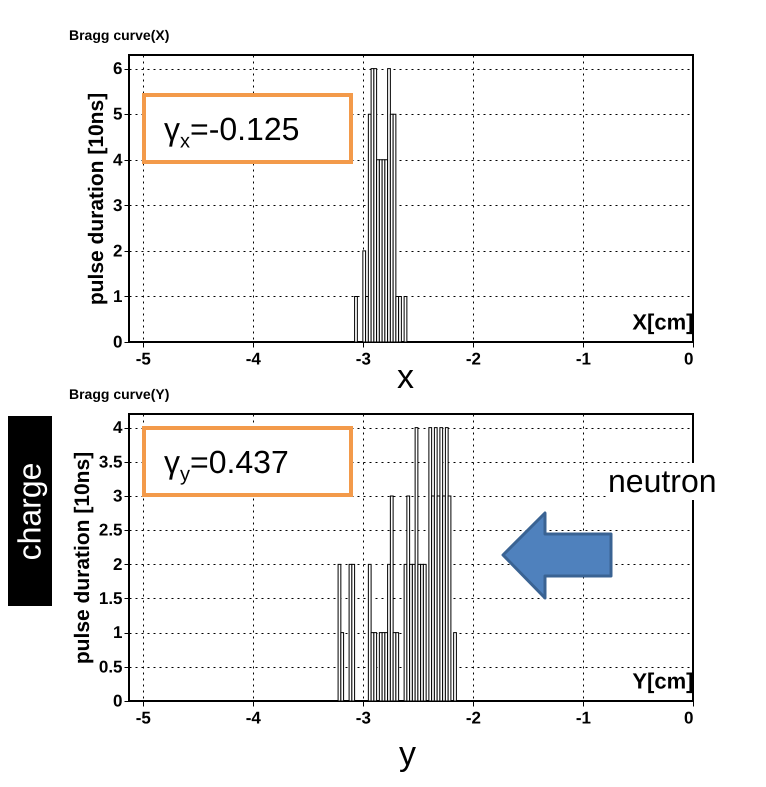  Describe the element at coordinates (119, 394) in the screenshot. I see `chart-title: Bragg curve(Y)` at that location.